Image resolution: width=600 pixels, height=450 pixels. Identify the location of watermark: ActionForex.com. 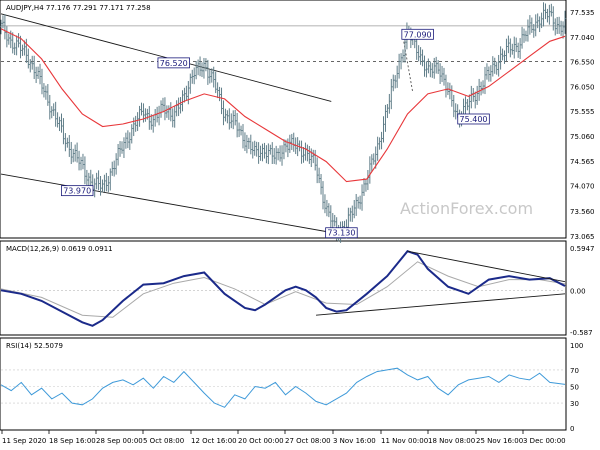
(466, 208).